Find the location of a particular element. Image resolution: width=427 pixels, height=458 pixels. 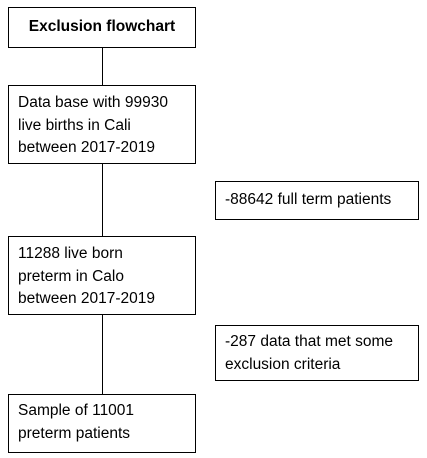

title: Exclusion flowchart is located at coordinates (102, 27).